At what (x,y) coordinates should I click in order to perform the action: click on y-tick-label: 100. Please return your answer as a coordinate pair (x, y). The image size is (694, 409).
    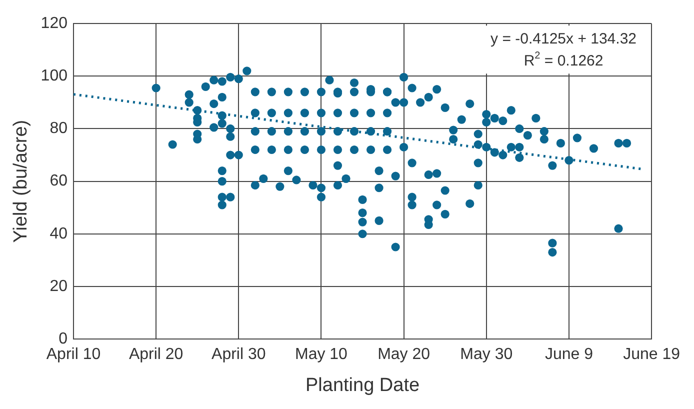
    Looking at the image, I should click on (54, 76).